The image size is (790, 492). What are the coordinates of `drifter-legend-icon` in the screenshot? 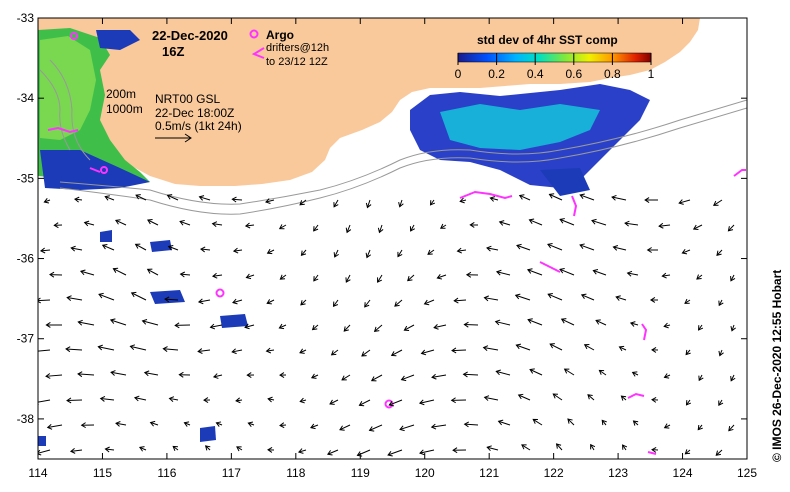 It's located at (258, 53).